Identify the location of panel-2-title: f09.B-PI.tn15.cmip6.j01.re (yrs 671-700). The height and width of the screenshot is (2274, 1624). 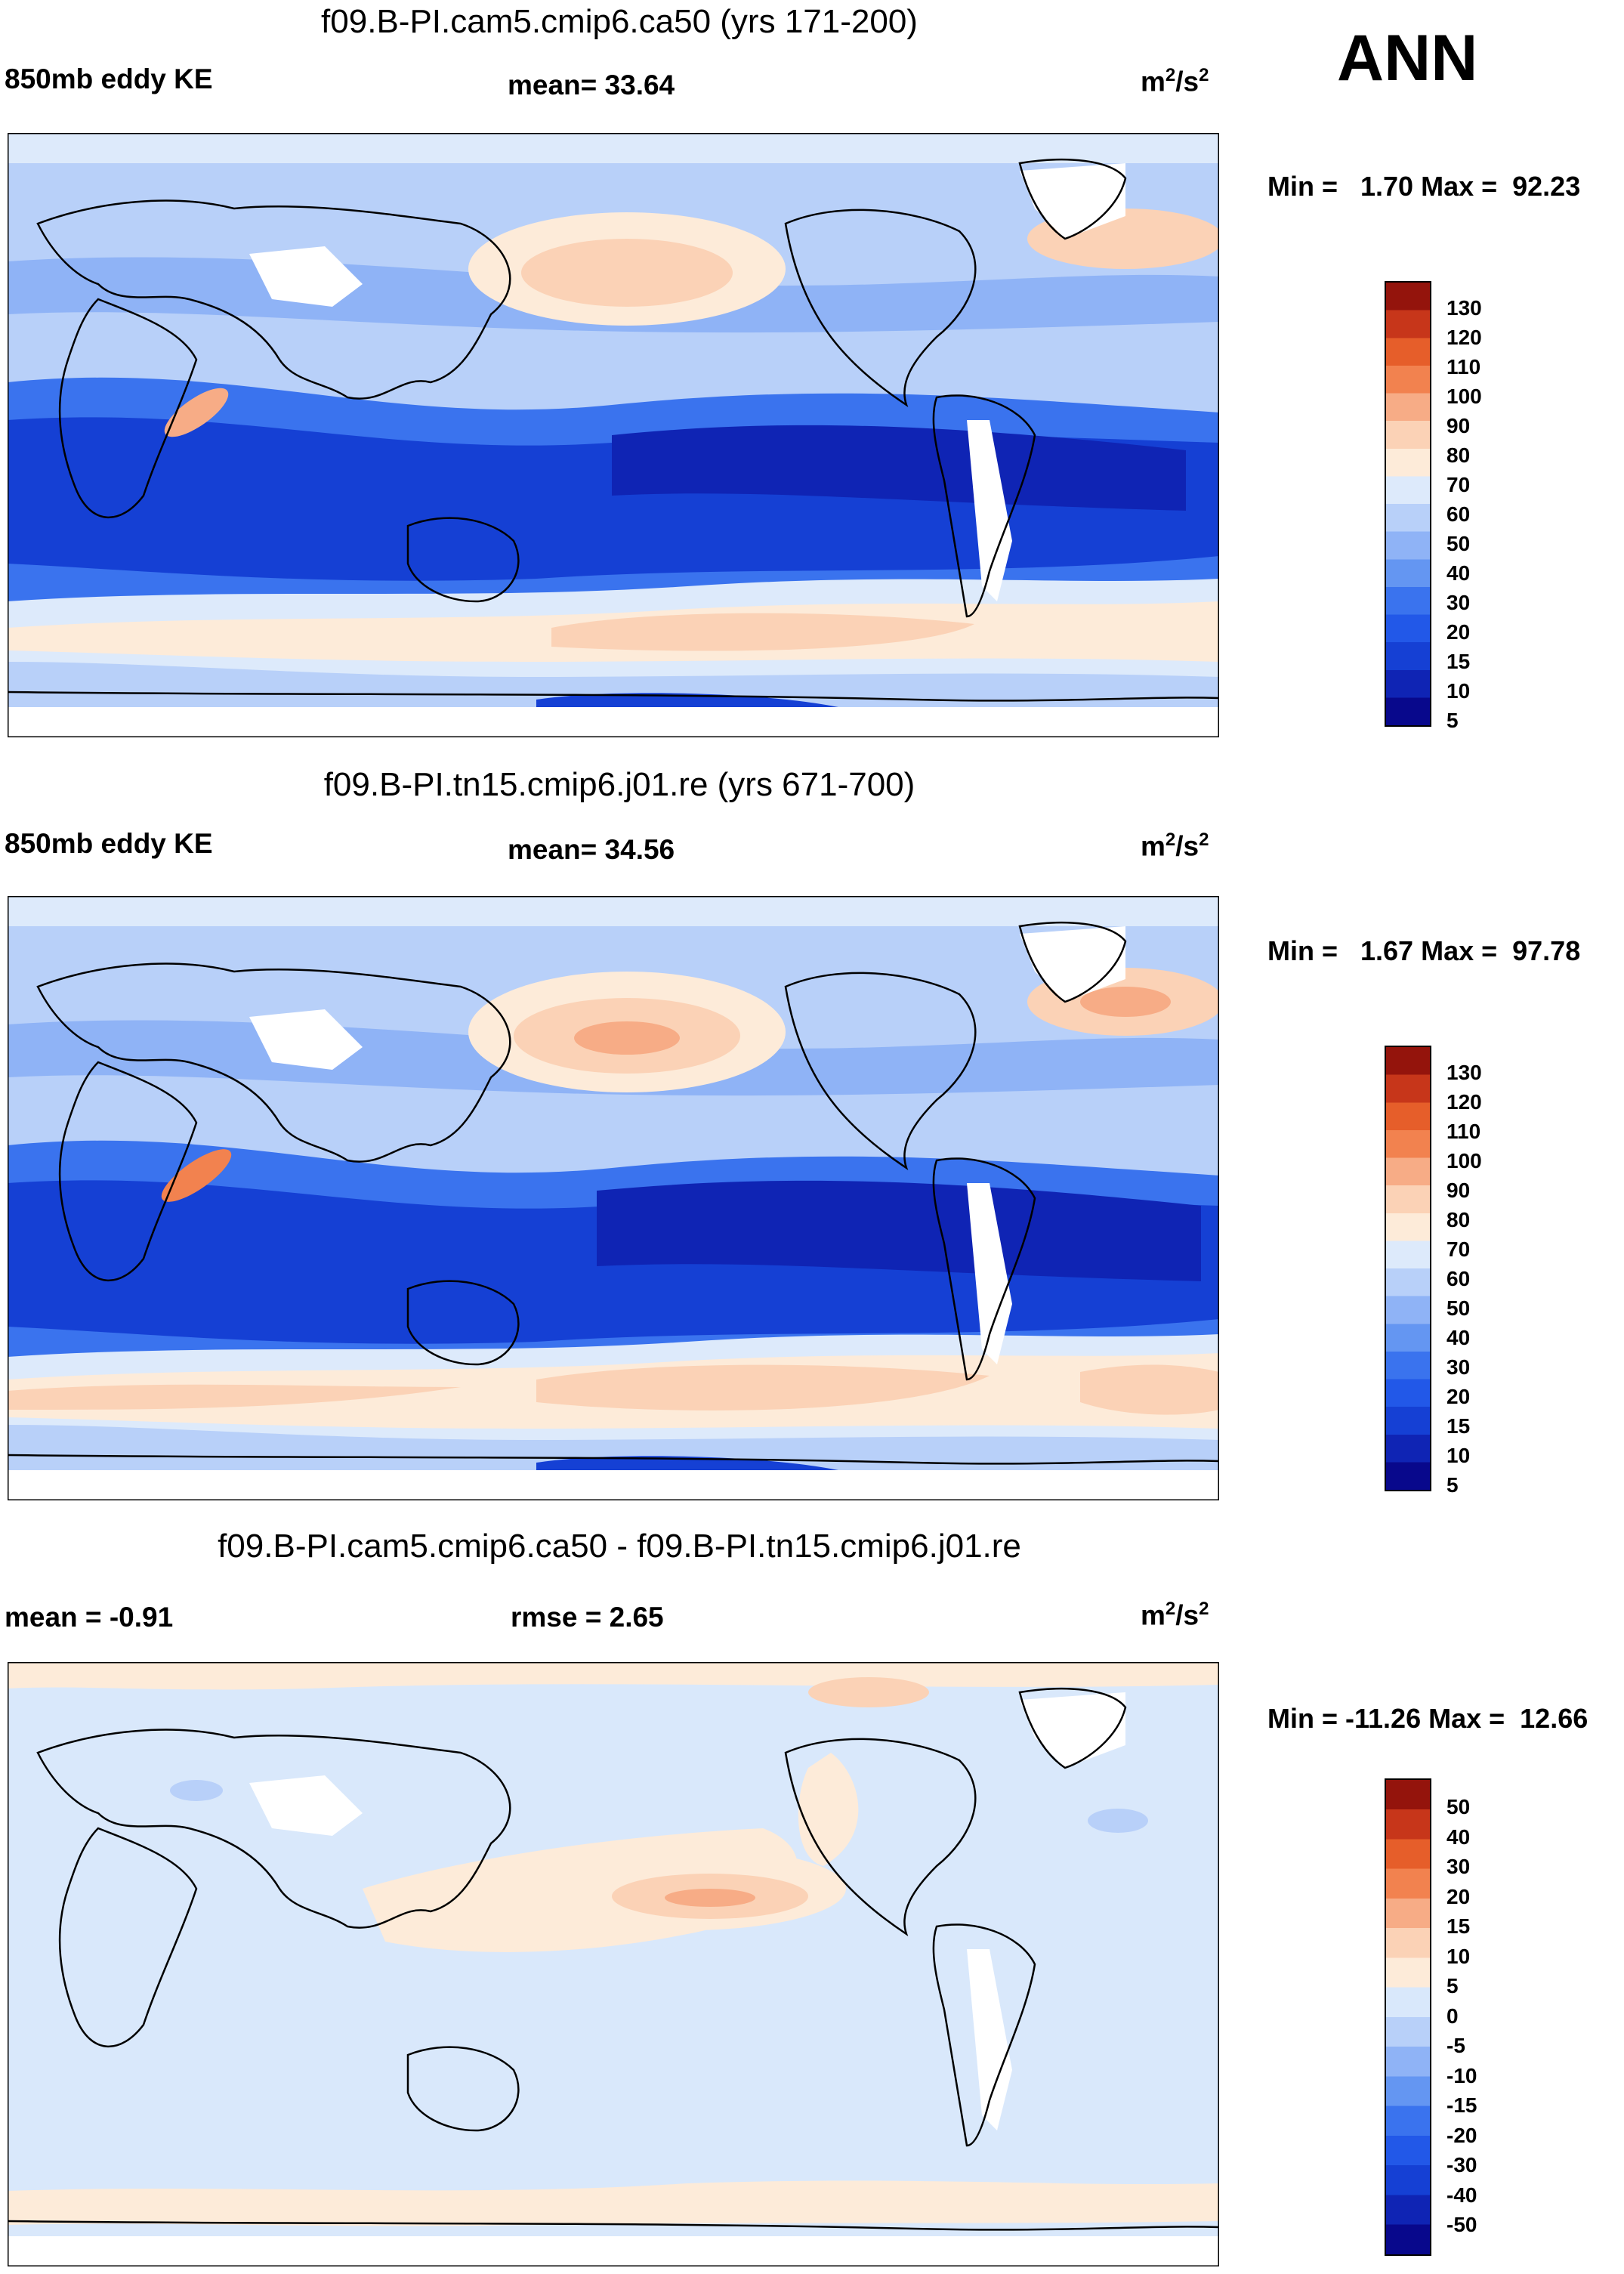
(619, 784).